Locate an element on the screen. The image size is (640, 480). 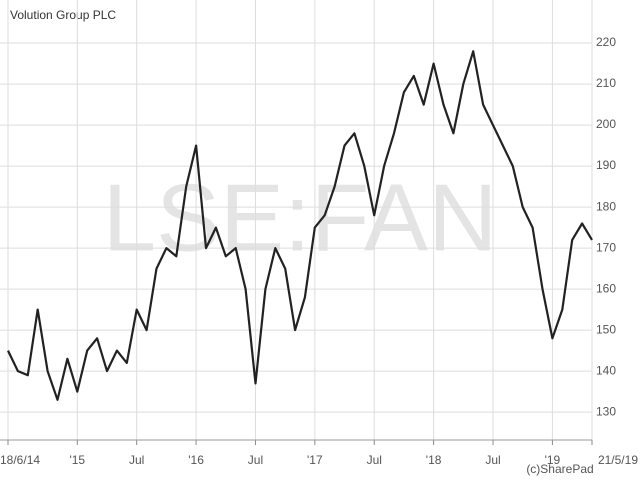
y-tick-label: 170 is located at coordinates (606, 247).